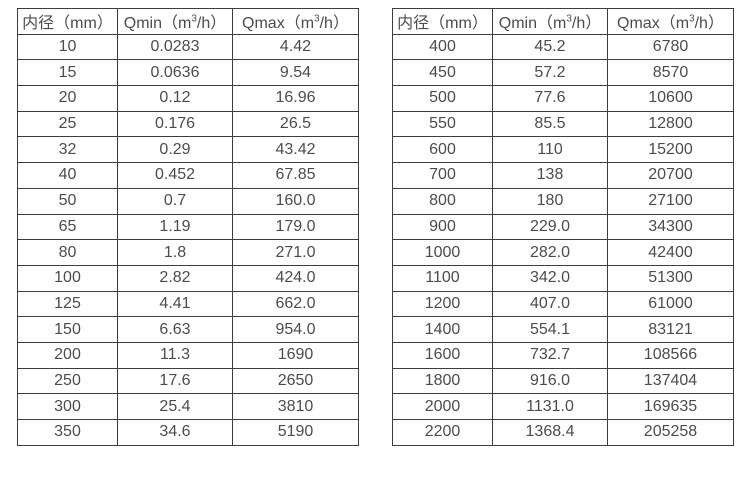  I want to click on cell-qmax: 108566, so click(670, 355).